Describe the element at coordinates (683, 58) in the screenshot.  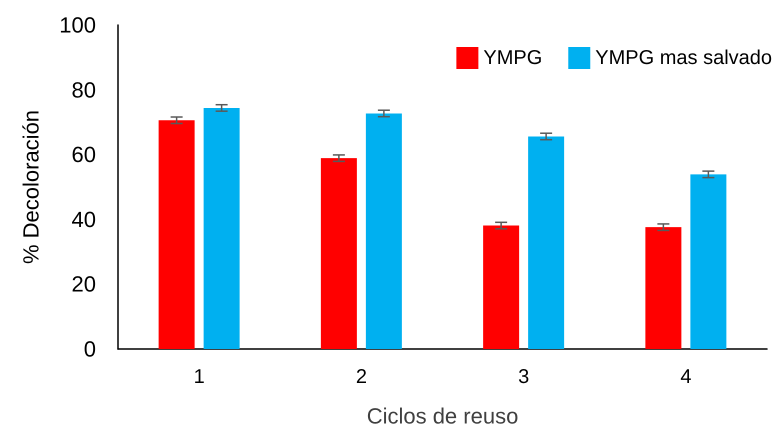
I see `legend-label: YMPG mas salvado` at that location.